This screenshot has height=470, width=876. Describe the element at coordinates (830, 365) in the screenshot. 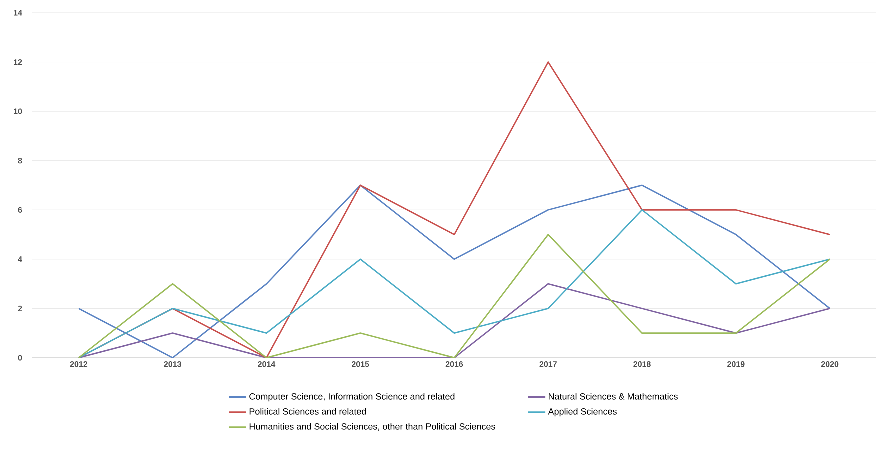

I see `x-tick-label: 2020` at that location.